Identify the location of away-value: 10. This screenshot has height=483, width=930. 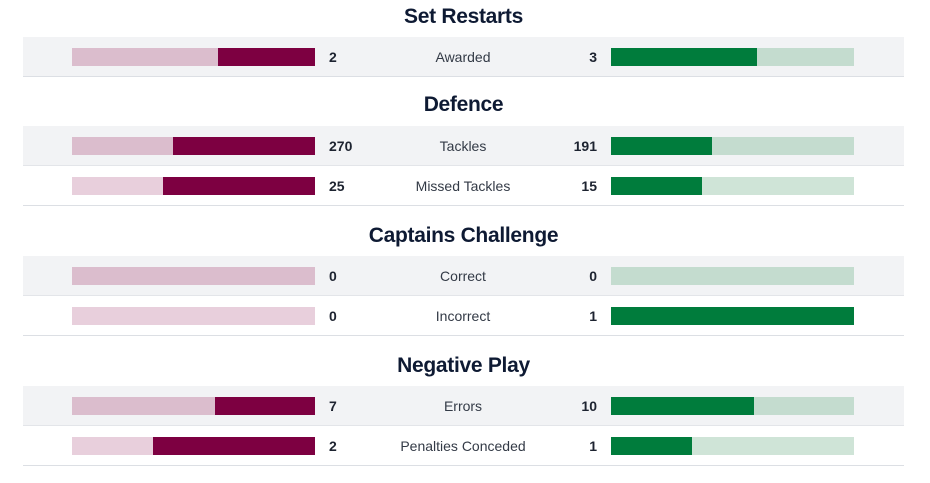
(589, 406).